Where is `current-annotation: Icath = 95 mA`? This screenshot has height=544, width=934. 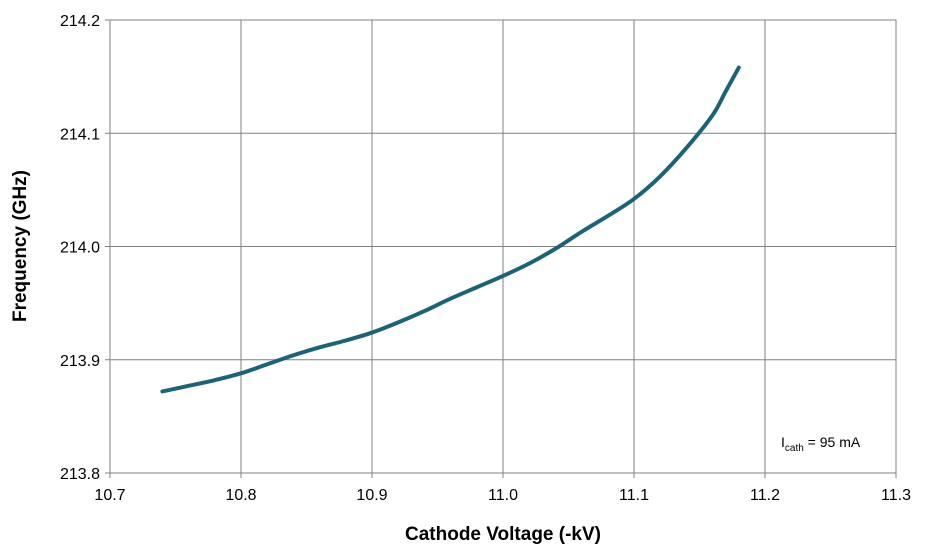 current-annotation: Icath = 95 mA is located at coordinates (821, 444).